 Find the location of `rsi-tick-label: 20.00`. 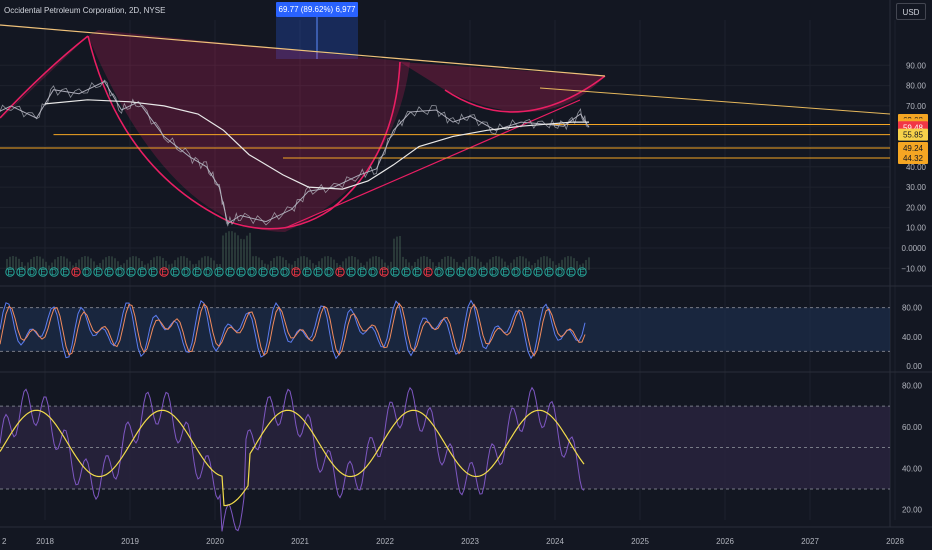

rsi-tick-label: 20.00 is located at coordinates (912, 510).